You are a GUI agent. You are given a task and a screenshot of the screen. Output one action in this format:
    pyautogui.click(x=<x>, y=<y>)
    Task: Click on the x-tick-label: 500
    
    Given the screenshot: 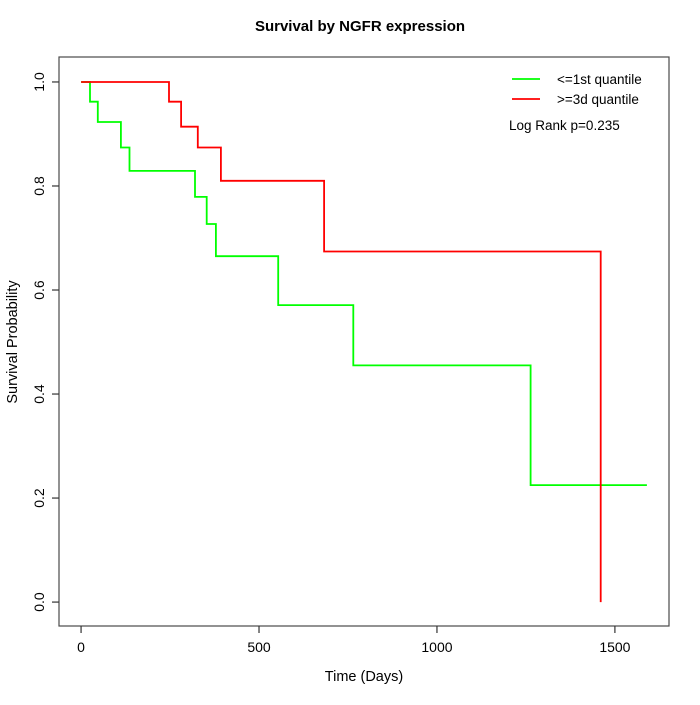 What is the action you would take?
    pyautogui.click(x=259, y=647)
    